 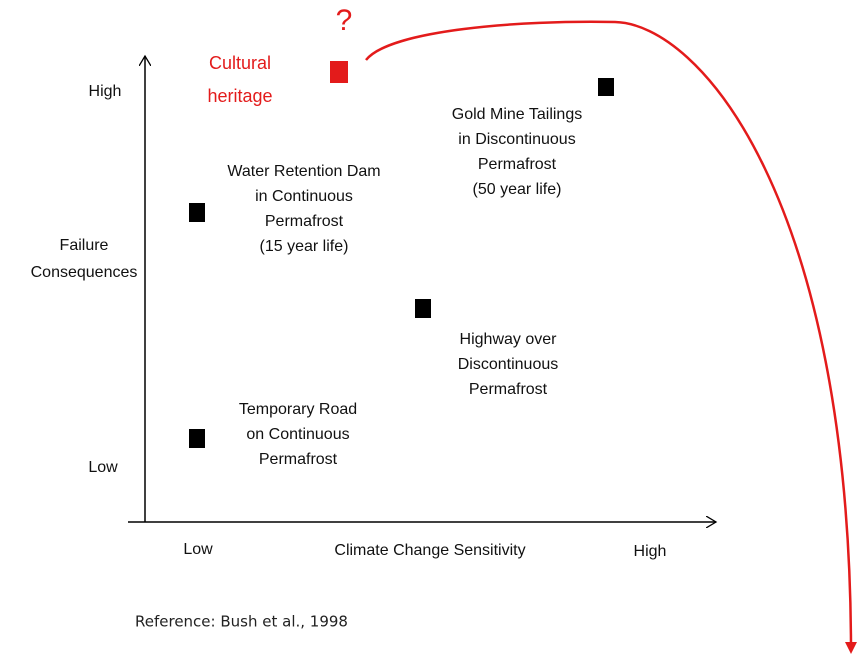 I want to click on node-label: Gold Mine Tailings, so click(x=517, y=114).